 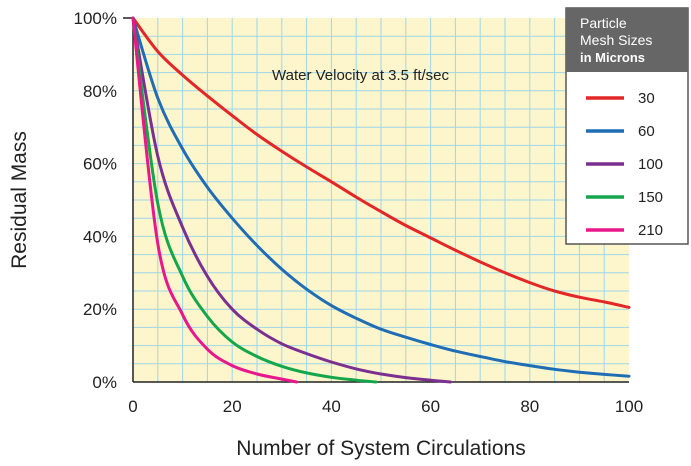 I want to click on x-tick-label: 60, so click(x=430, y=406).